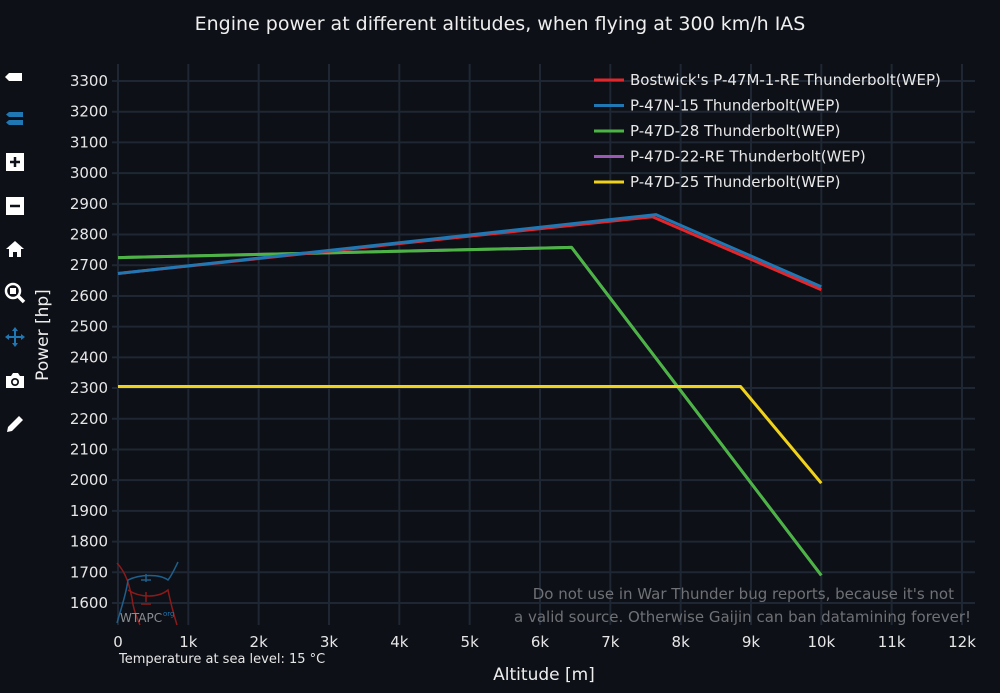  I want to click on zoom-box-icon, so click(15, 293).